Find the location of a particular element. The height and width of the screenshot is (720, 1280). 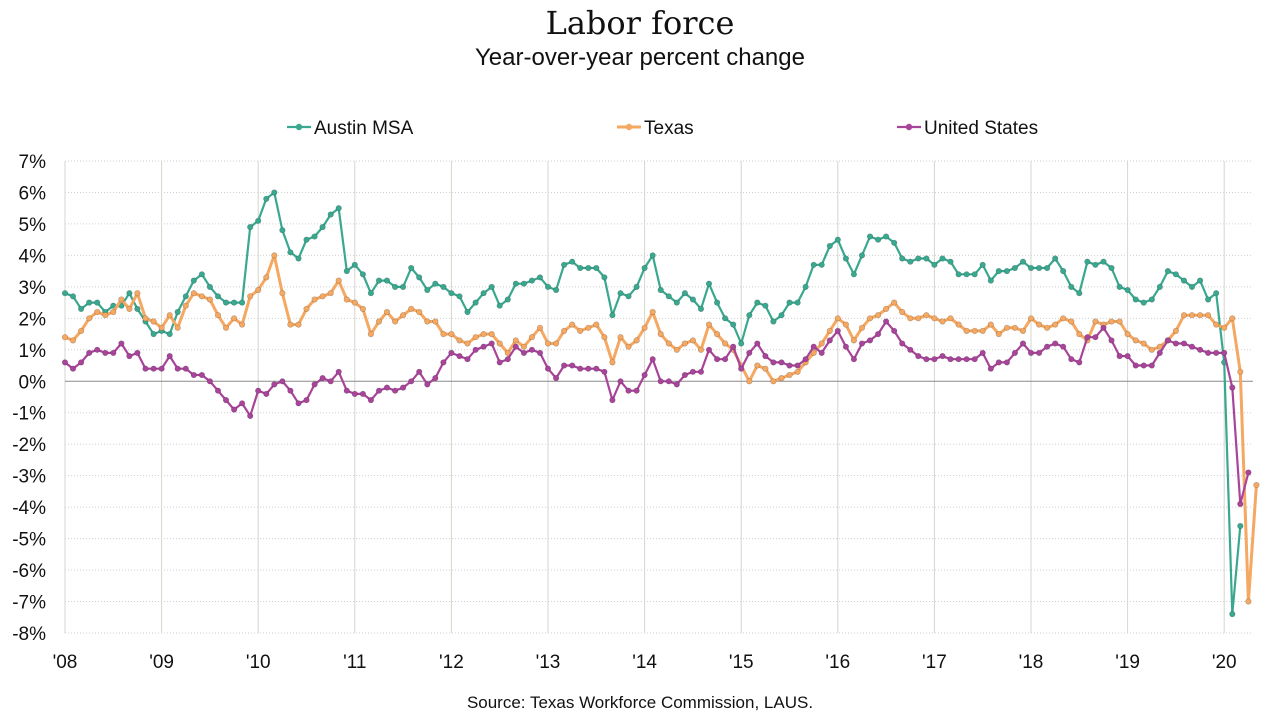

y-tick-label: -7% is located at coordinates (29, 603).